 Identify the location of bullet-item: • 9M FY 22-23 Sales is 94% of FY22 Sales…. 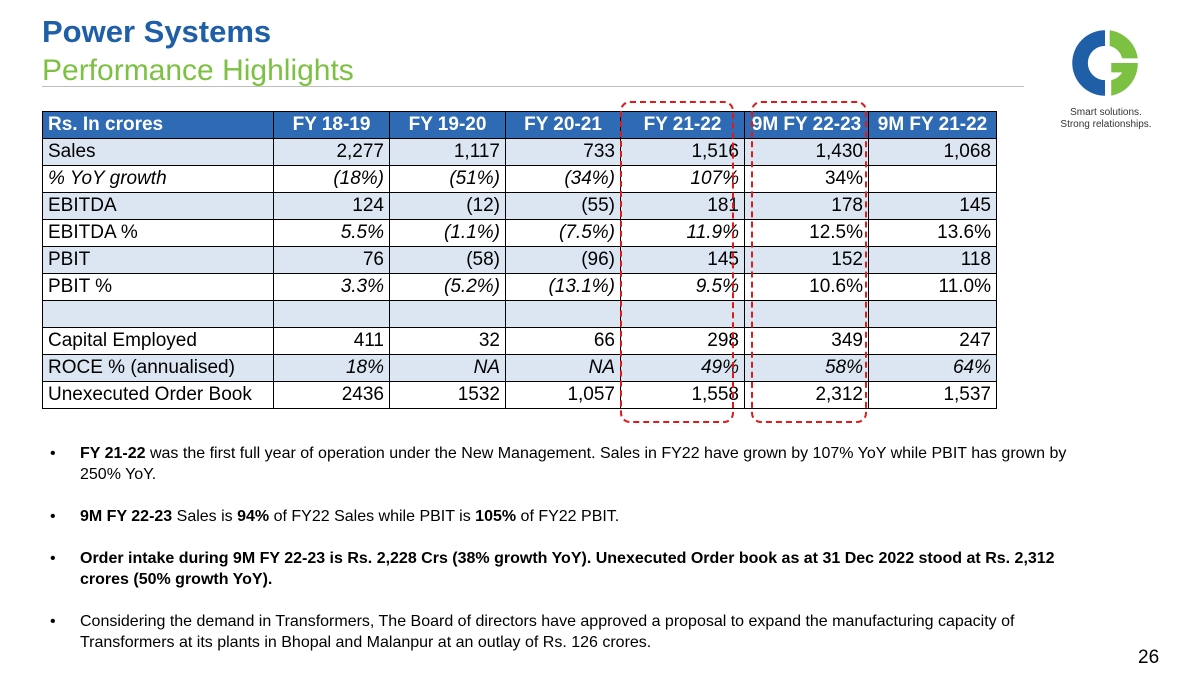
(335, 516).